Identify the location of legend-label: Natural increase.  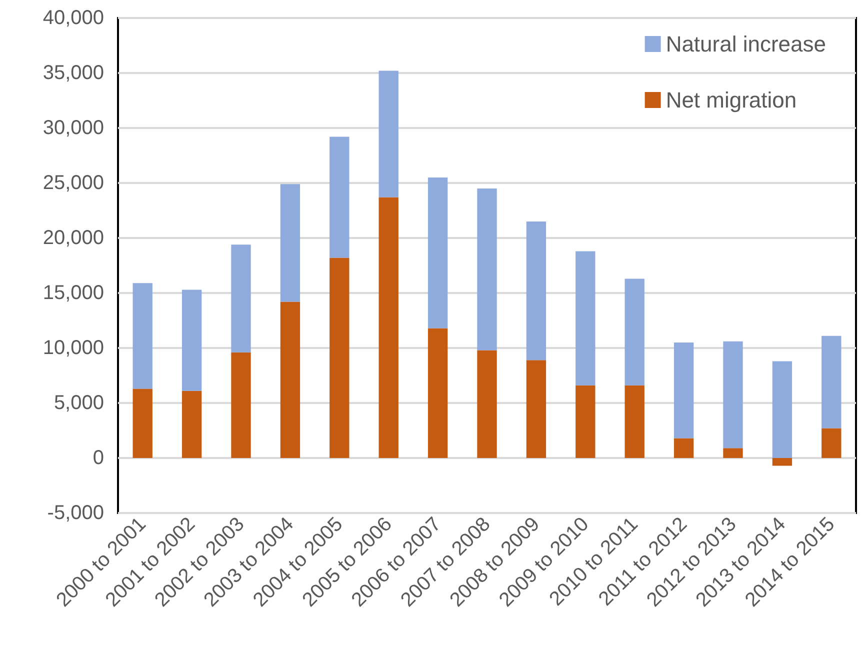
(746, 44).